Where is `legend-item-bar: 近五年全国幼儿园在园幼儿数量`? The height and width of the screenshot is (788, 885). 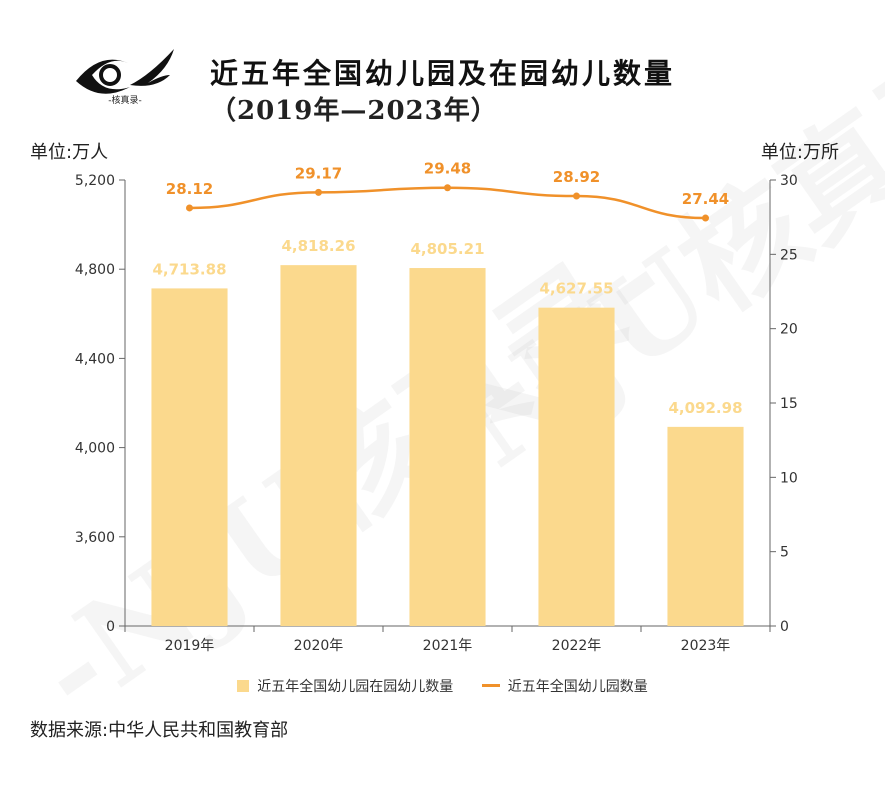 legend-item-bar: 近五年全国幼儿园在园幼儿数量 is located at coordinates (345, 686).